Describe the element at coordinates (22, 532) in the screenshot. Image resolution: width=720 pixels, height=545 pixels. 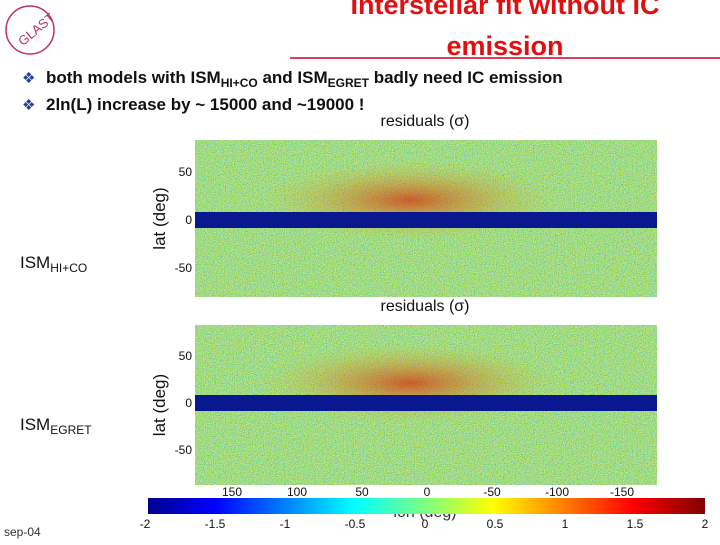
I see `date: sep-04` at that location.